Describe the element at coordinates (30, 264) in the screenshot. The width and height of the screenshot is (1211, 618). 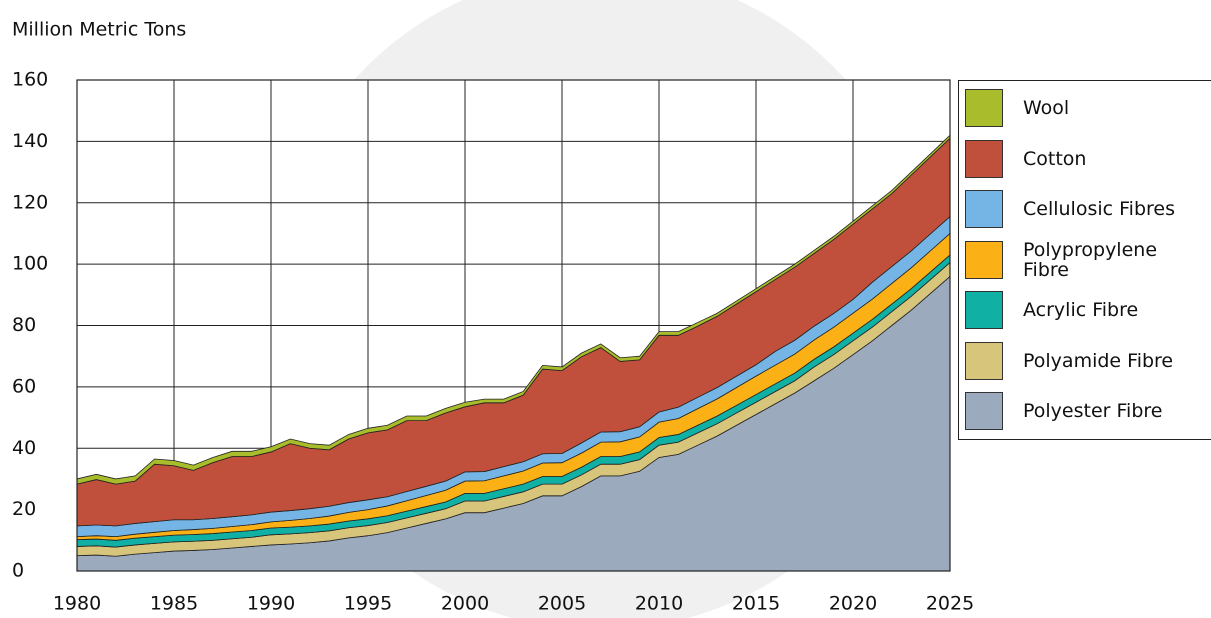
I see `y-tick-label: 100` at that location.